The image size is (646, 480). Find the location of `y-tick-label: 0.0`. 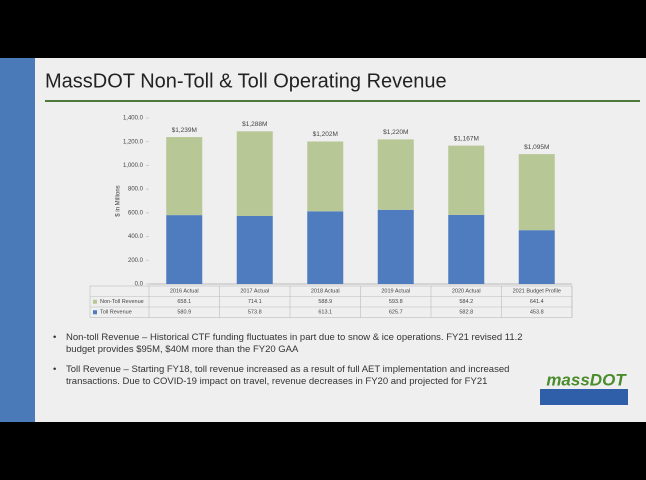

y-tick-label: 0.0 is located at coordinates (139, 285).